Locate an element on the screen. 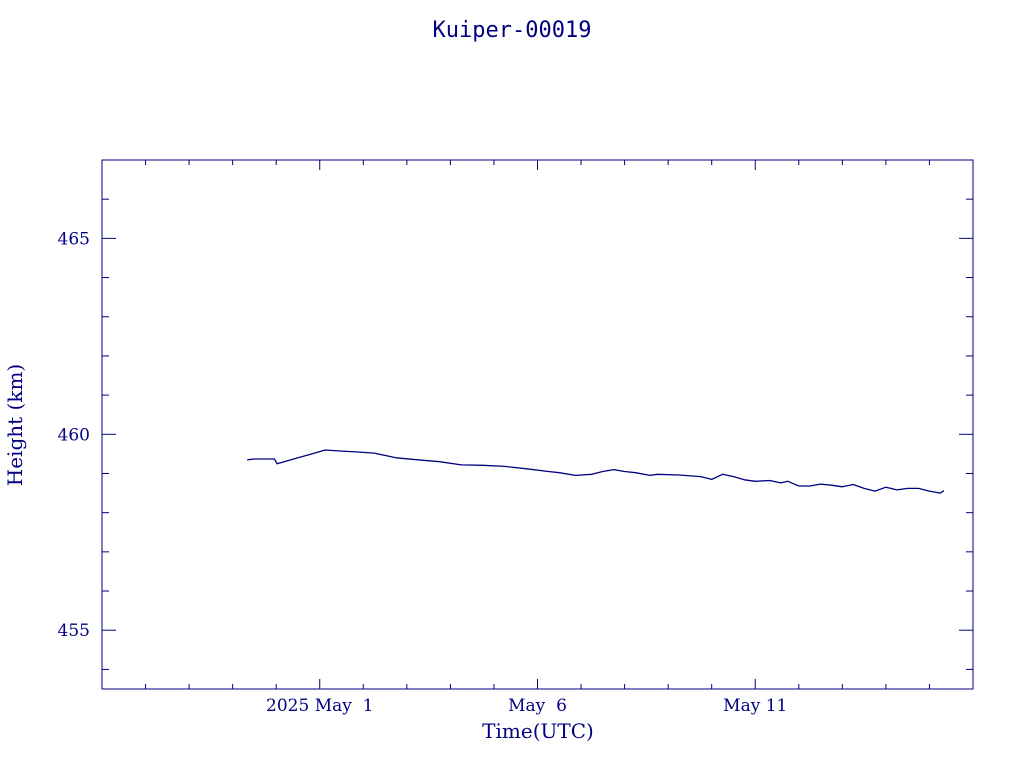 The width and height of the screenshot is (1024, 768). height-series-line is located at coordinates (596, 471).